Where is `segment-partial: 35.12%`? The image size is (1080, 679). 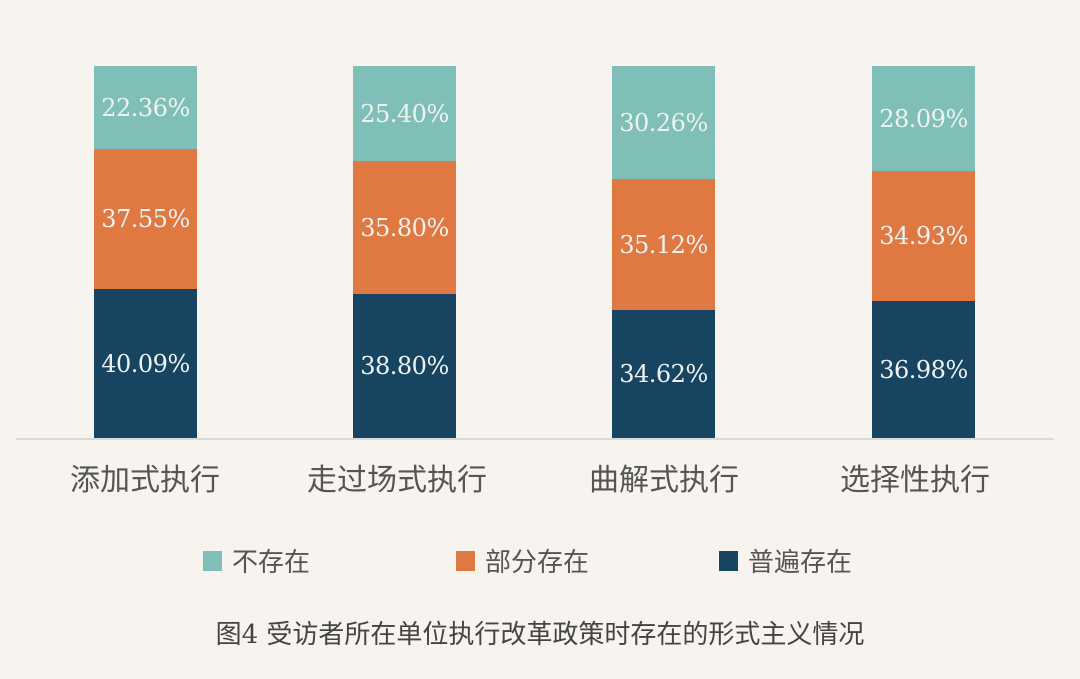 segment-partial: 35.12% is located at coordinates (663, 244).